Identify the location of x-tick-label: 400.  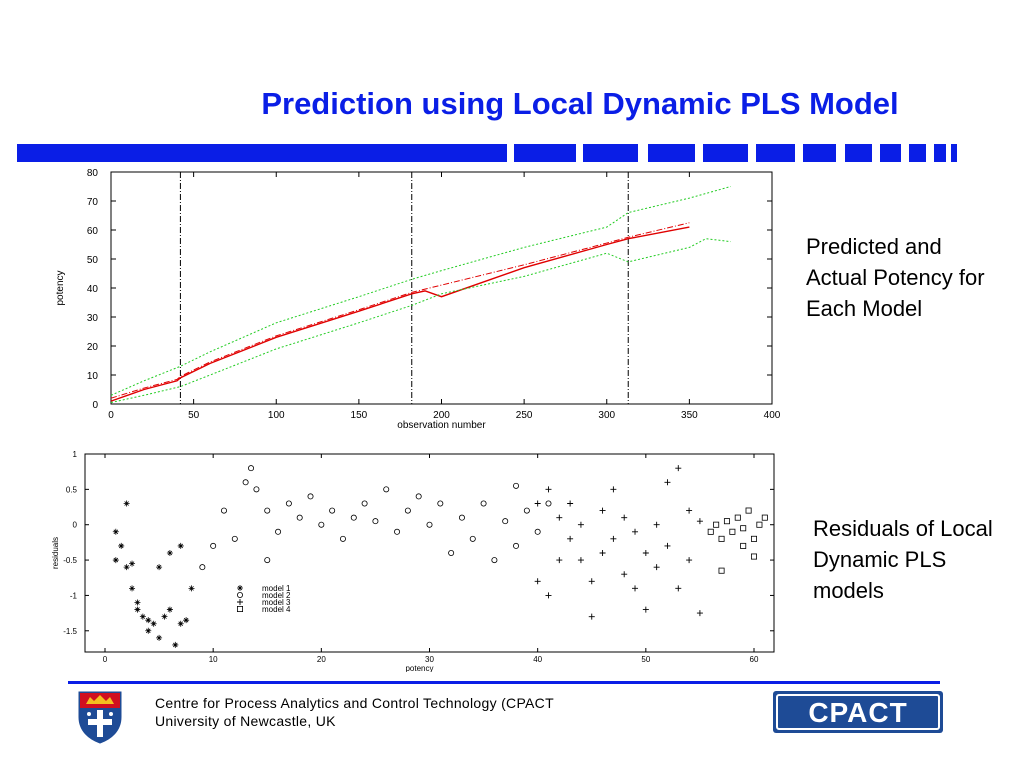
(772, 415).